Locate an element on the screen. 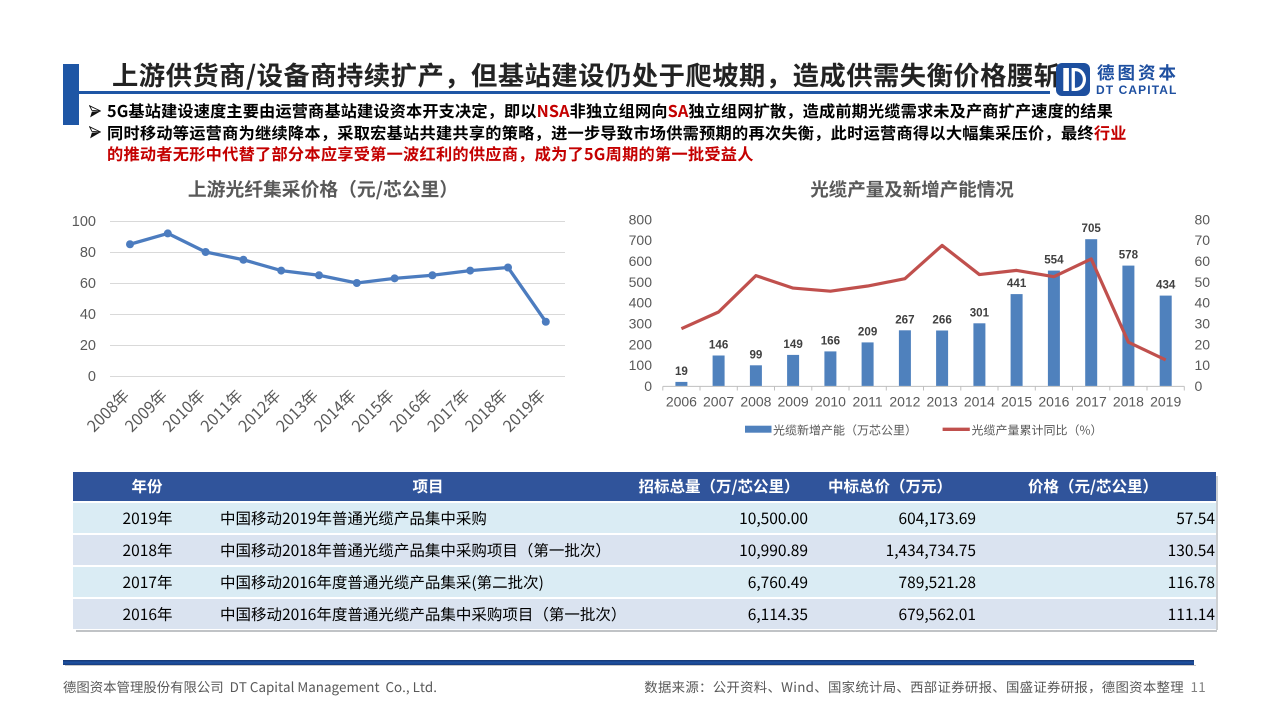  svg-text: 705 is located at coordinates (1092, 228).